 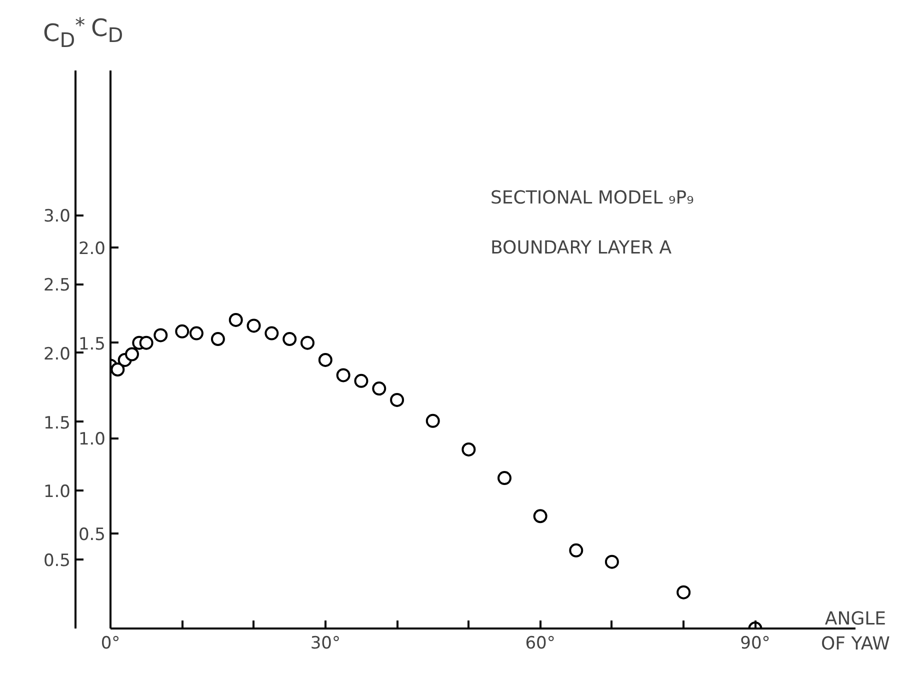 What do you see at coordinates (92, 344) in the screenshot?
I see `y-tick-label: 1.5` at bounding box center [92, 344].